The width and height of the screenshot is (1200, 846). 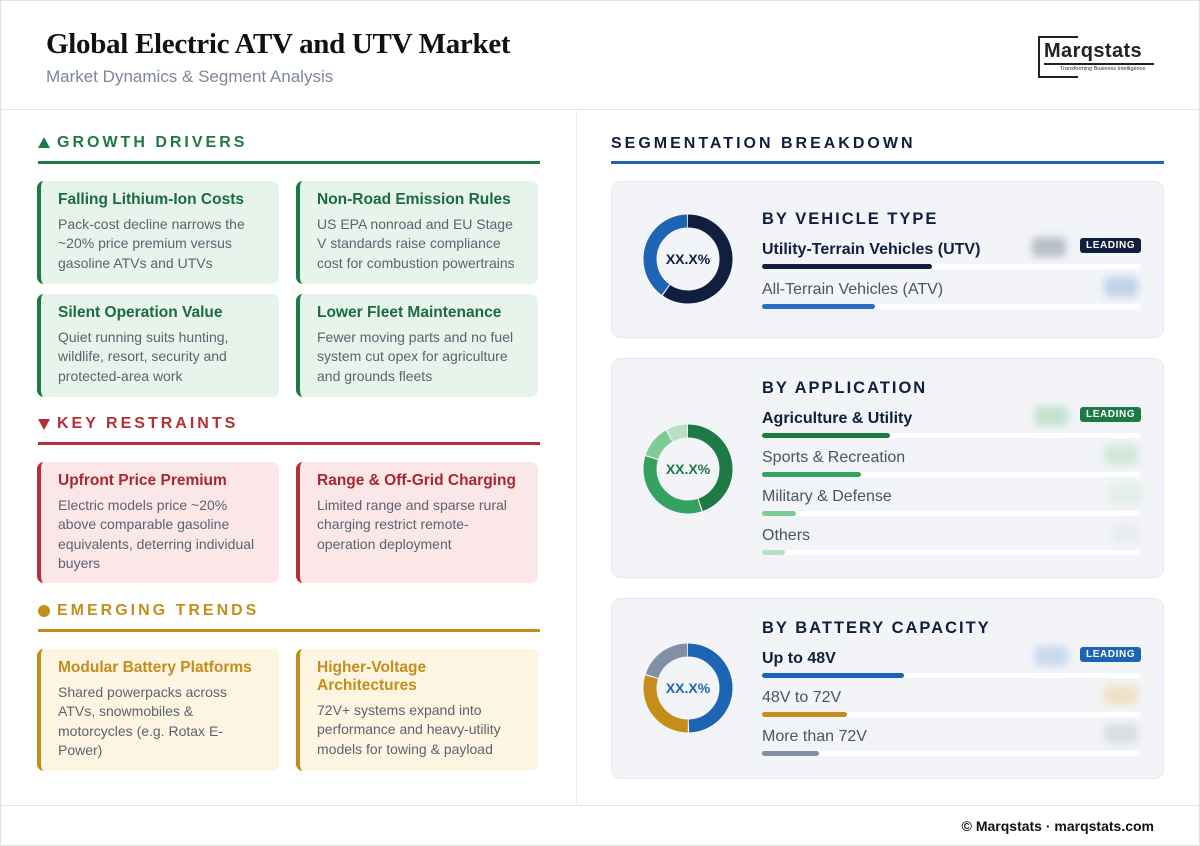 I want to click on vehicle-type-donut: XX.X%, so click(x=688, y=259).